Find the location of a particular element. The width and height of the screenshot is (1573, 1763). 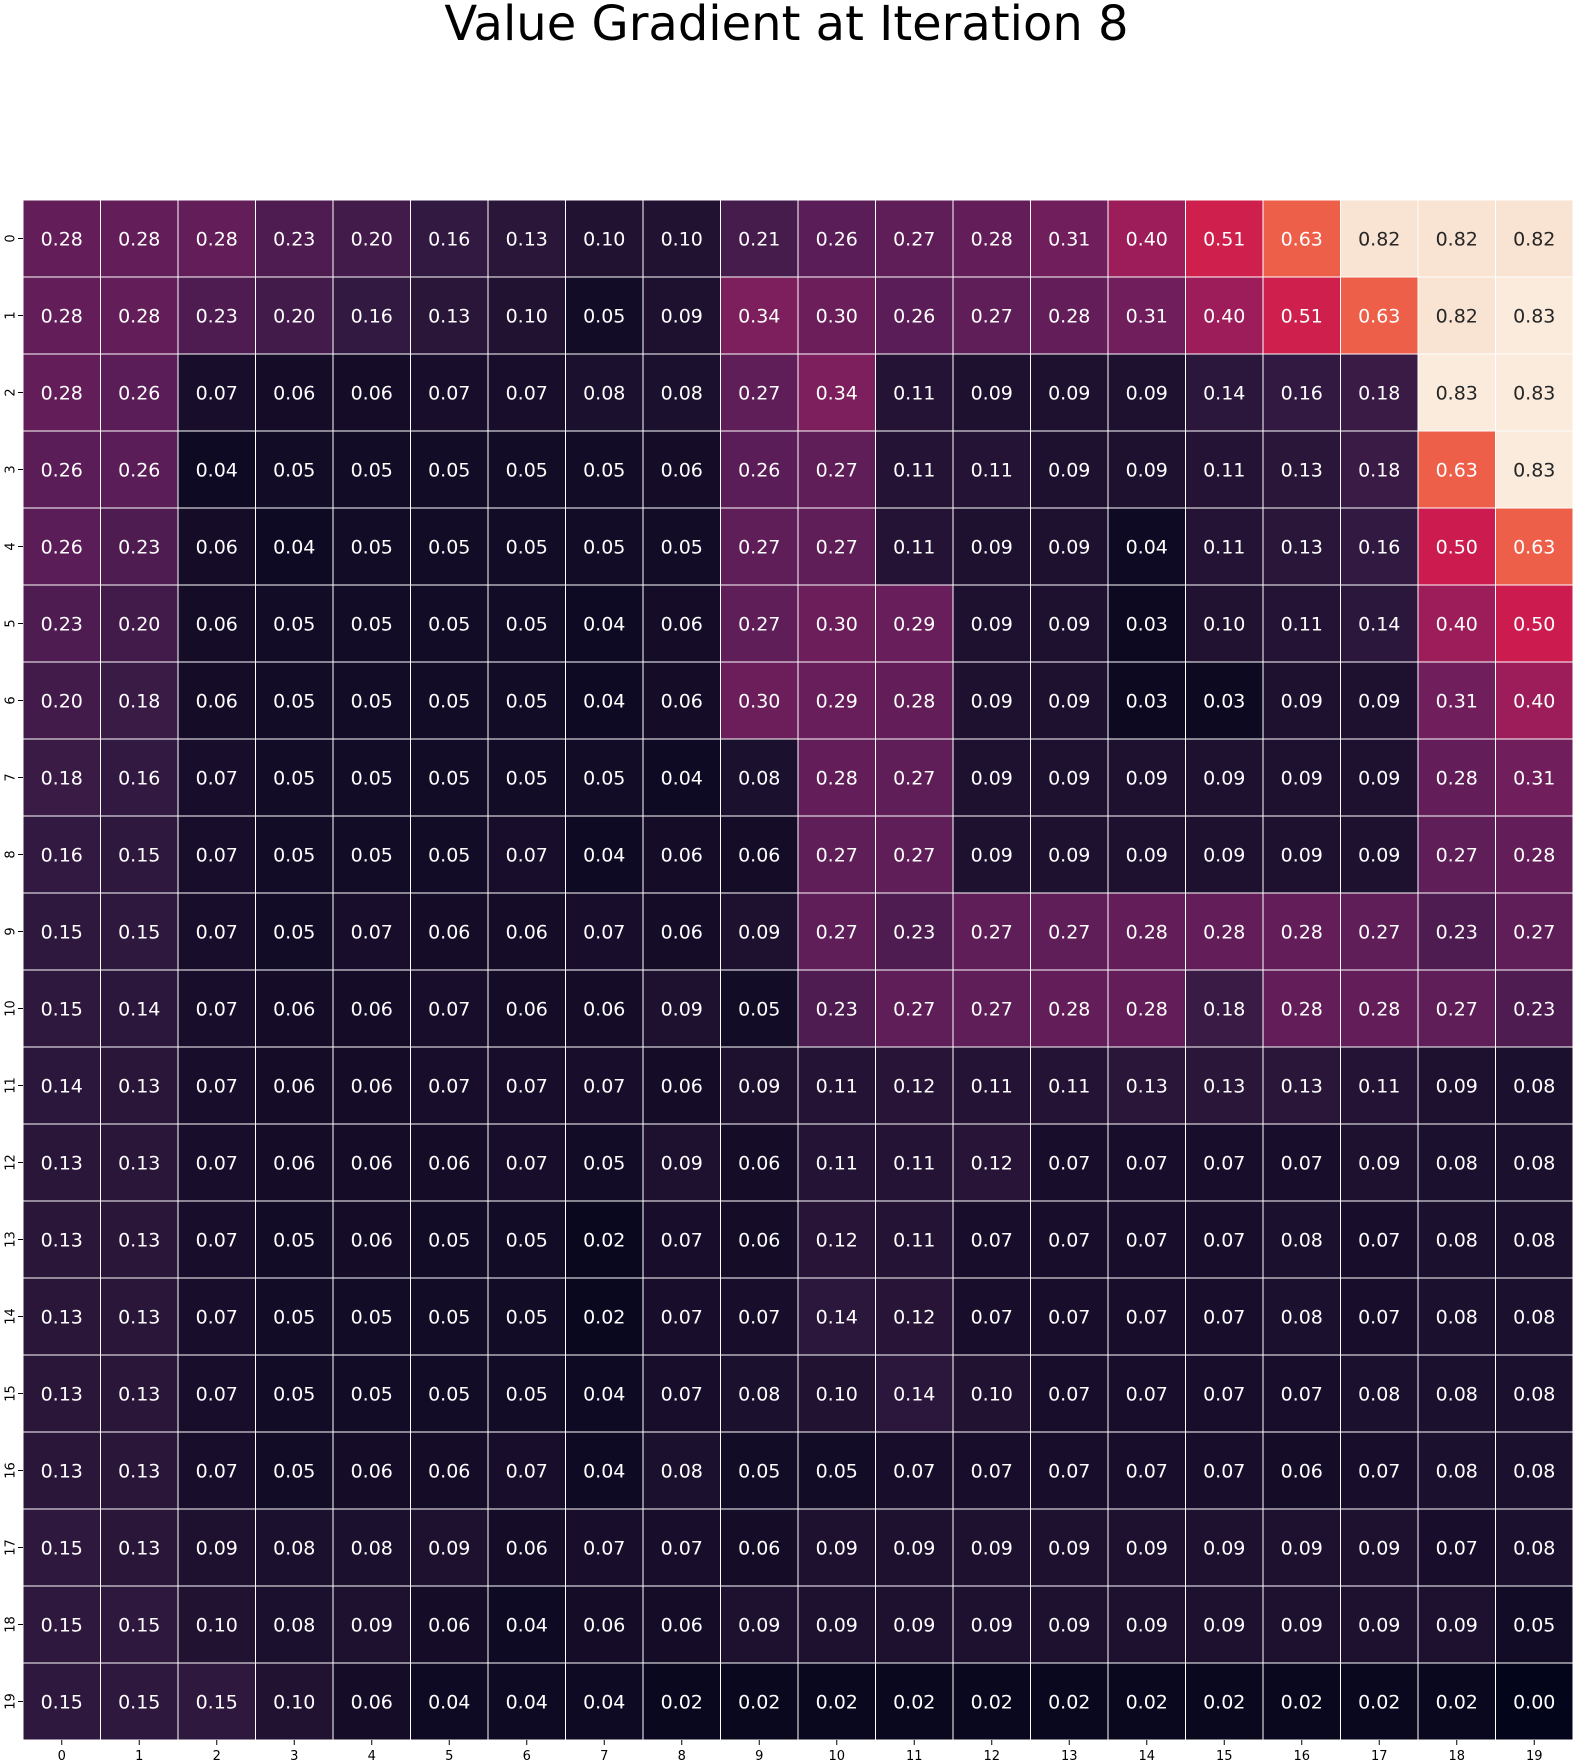

heatmap-cell-r15-c17 is located at coordinates (1379, 1393).